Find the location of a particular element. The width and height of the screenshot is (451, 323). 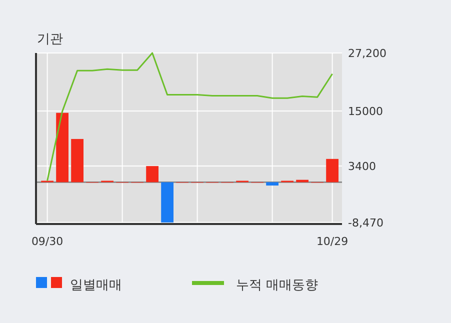

x-tick-label: 09/30 is located at coordinates (47, 241).